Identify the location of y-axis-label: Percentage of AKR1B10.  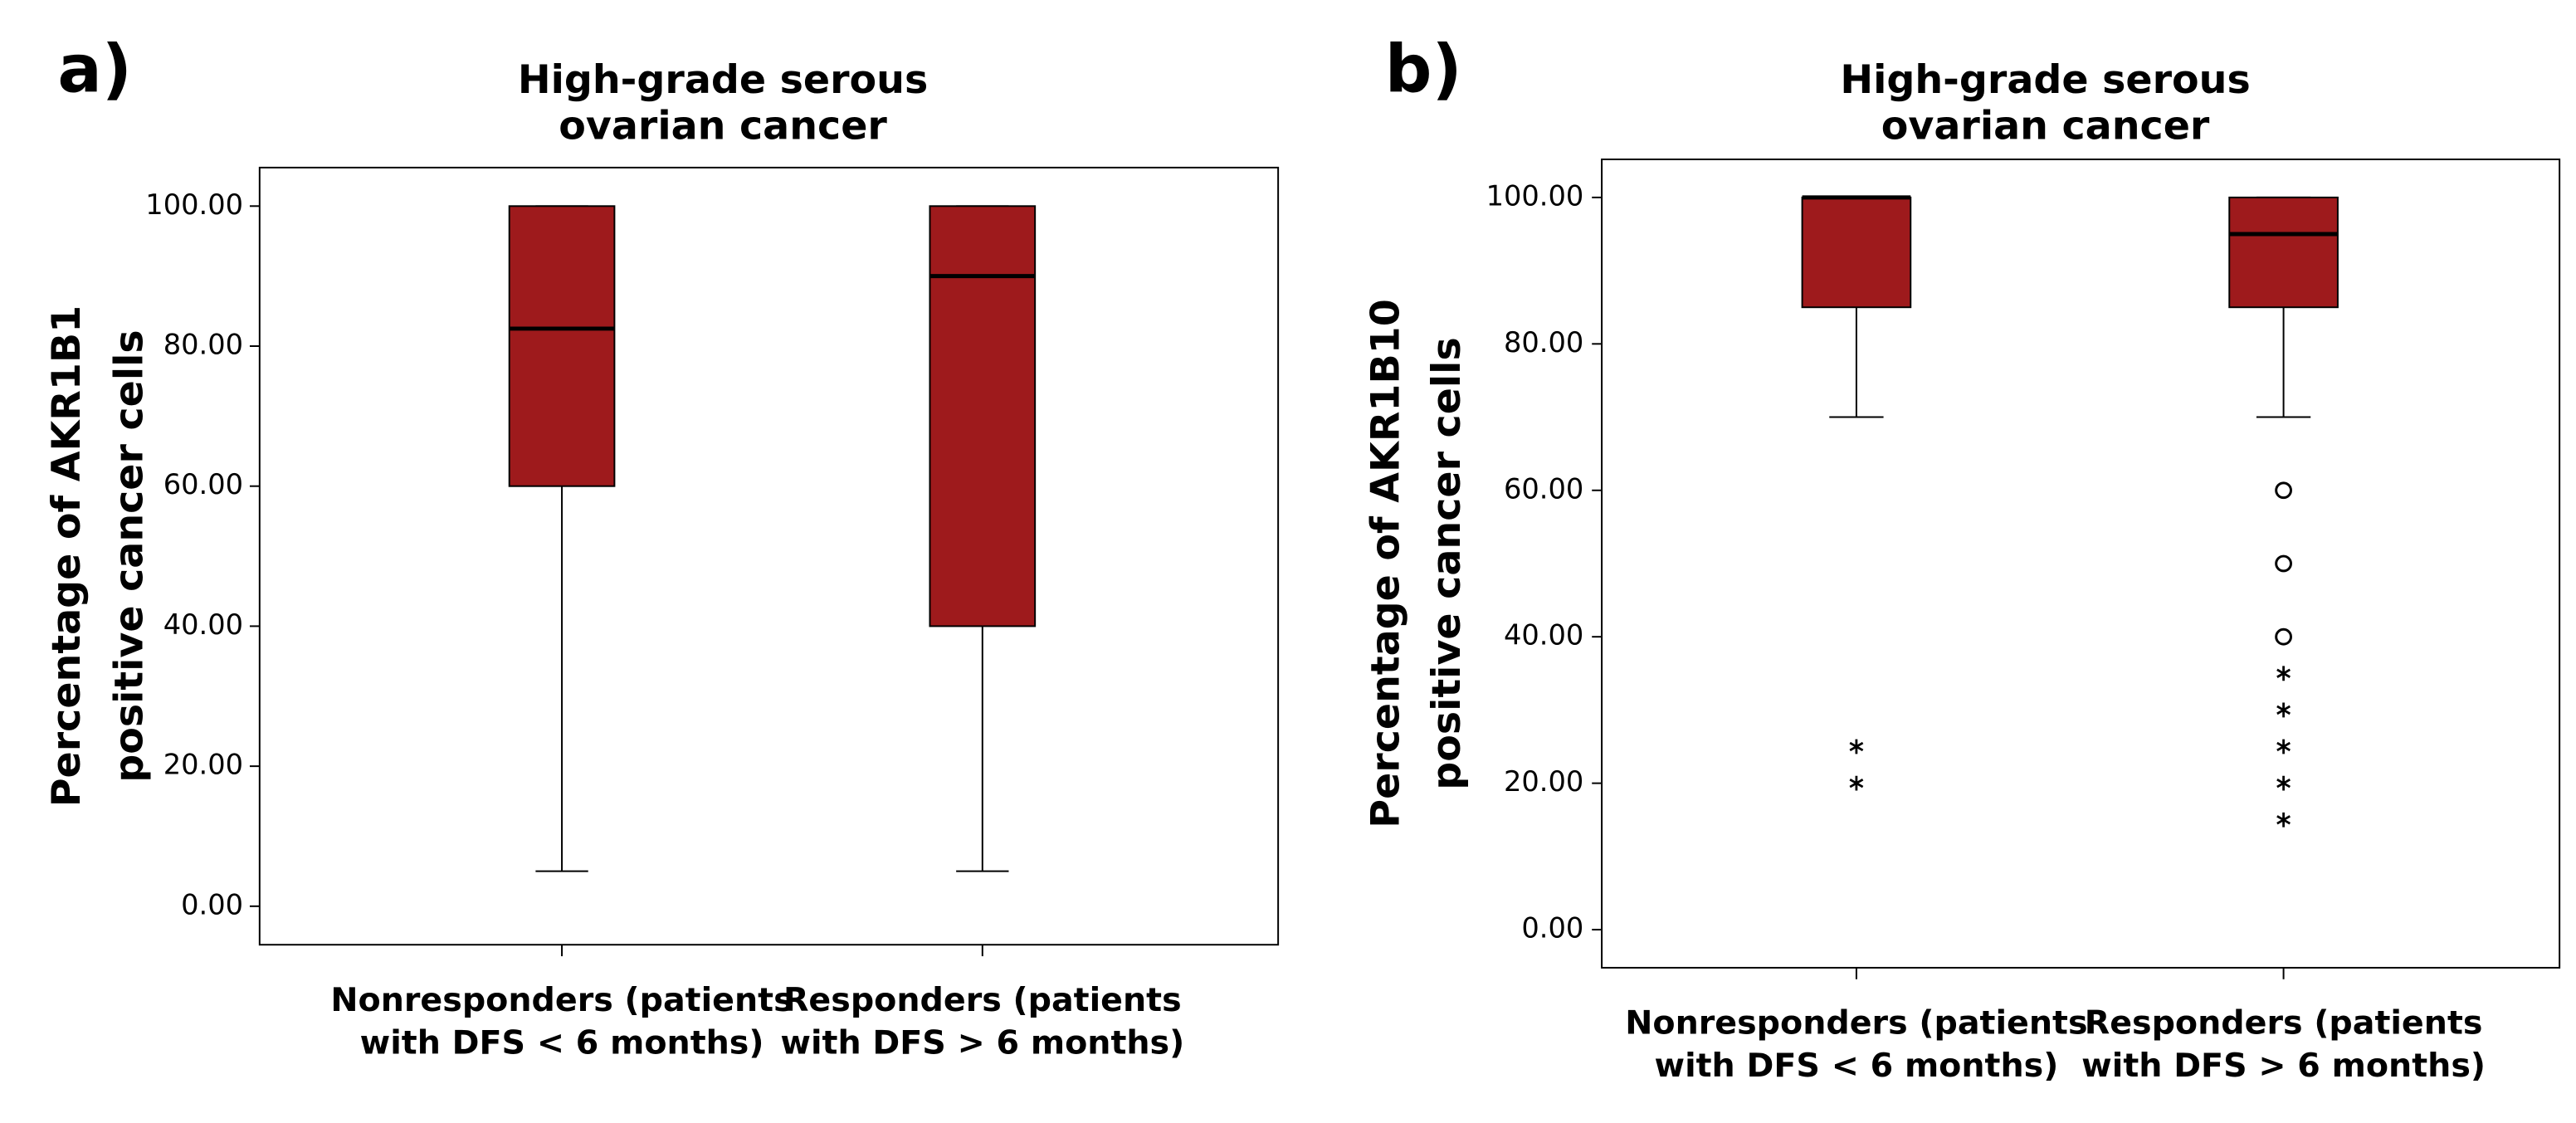
(1386, 563).